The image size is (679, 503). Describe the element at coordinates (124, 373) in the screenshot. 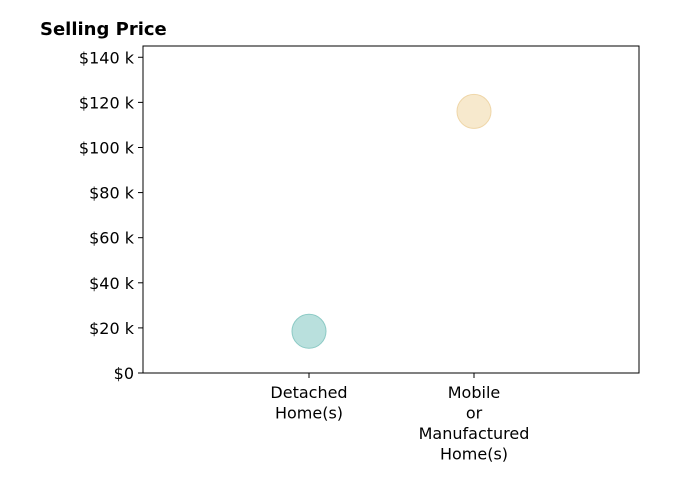

I see `y-tick-label: $0` at that location.